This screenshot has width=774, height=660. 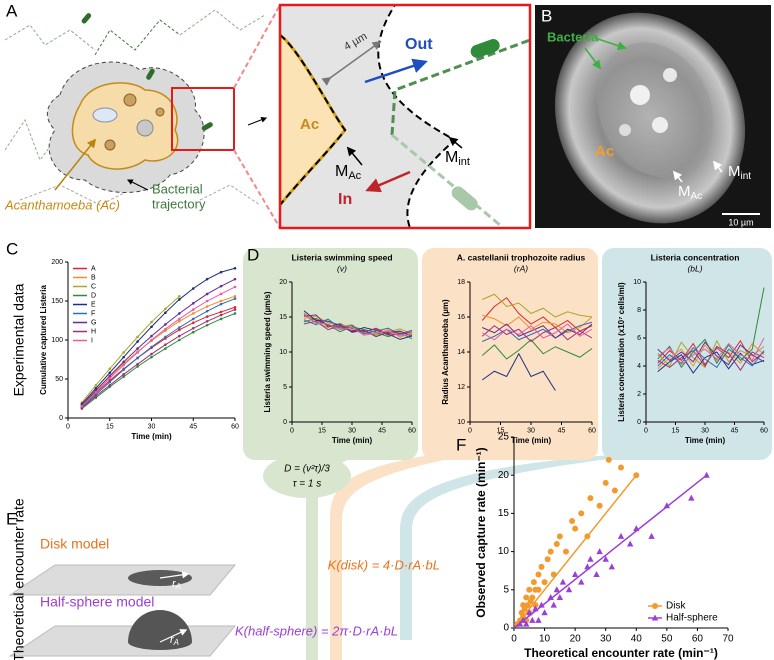 What do you see at coordinates (12, 248) in the screenshot?
I see `panel-label: C` at bounding box center [12, 248].